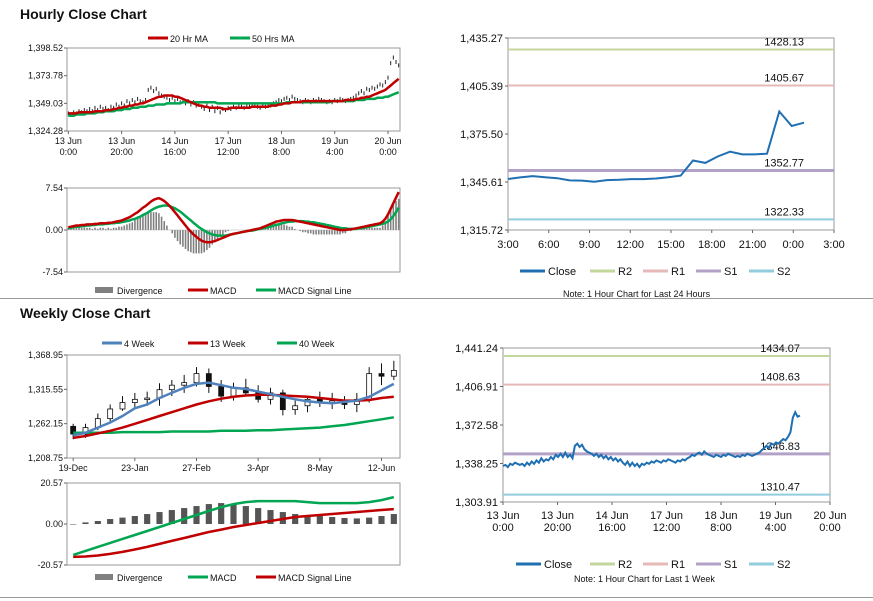 This screenshot has height=601, width=873. Describe the element at coordinates (476, 388) in the screenshot. I see `weekly-close-y-label: 1,406.91` at that location.